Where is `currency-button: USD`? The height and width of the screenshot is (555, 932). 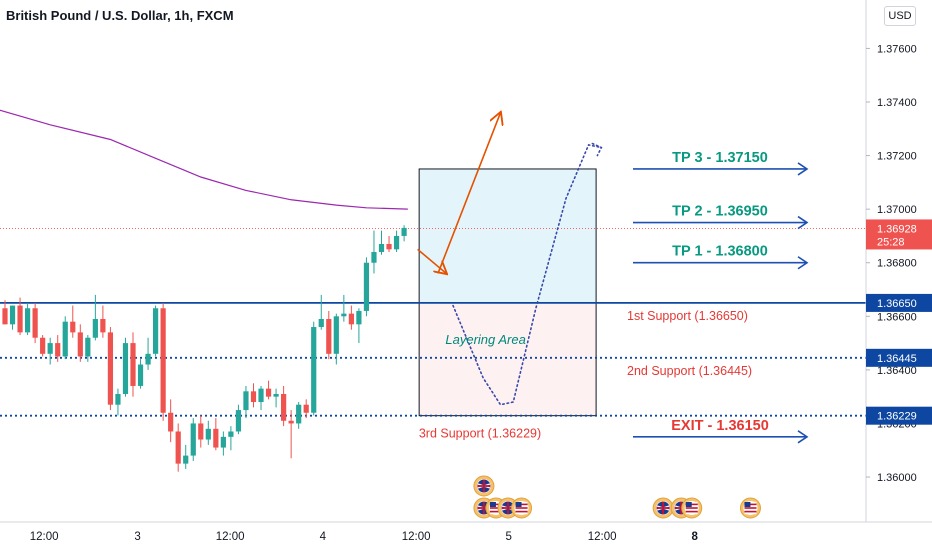
currency-button: USD is located at coordinates (900, 16).